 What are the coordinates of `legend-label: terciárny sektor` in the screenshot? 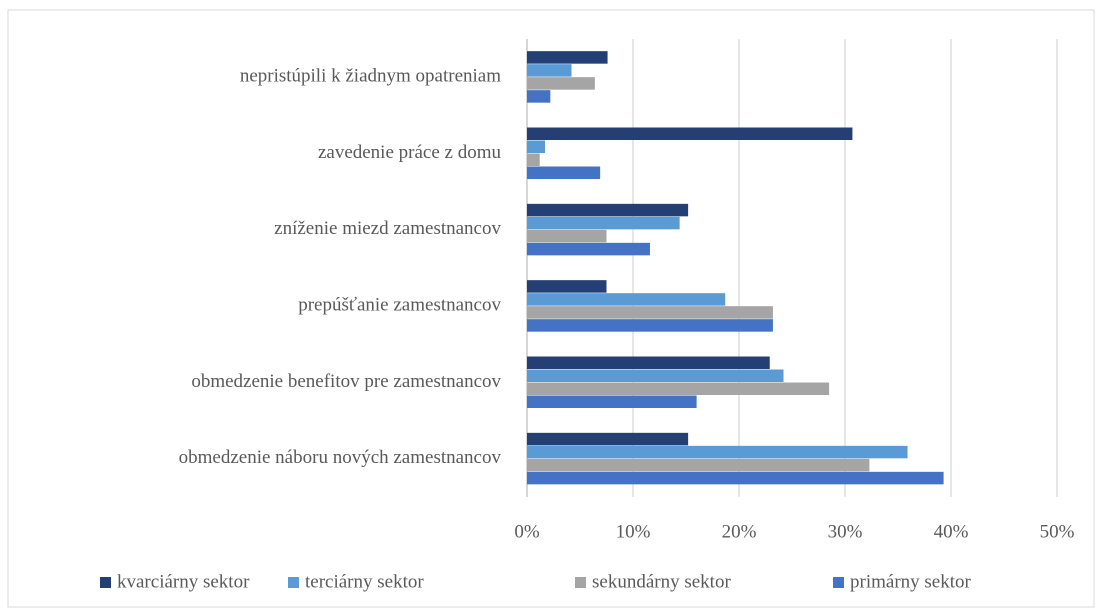 It's located at (364, 581).